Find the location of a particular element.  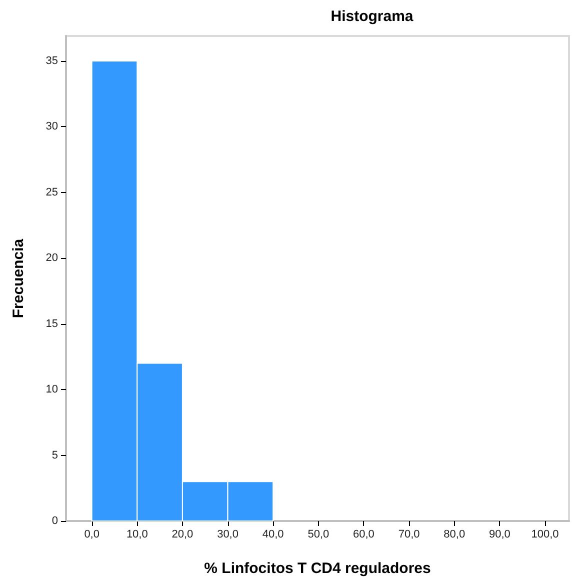

x-tick-label: 100,0 is located at coordinates (545, 534).